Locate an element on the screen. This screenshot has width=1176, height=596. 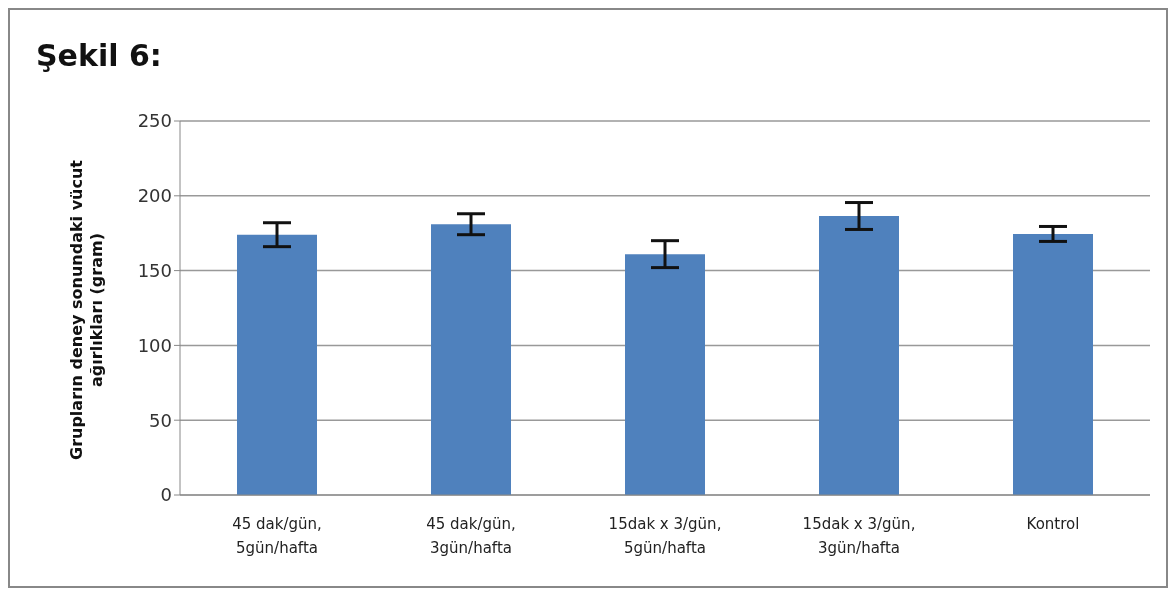
chart-title: Şekil 6: is located at coordinates (99, 55).